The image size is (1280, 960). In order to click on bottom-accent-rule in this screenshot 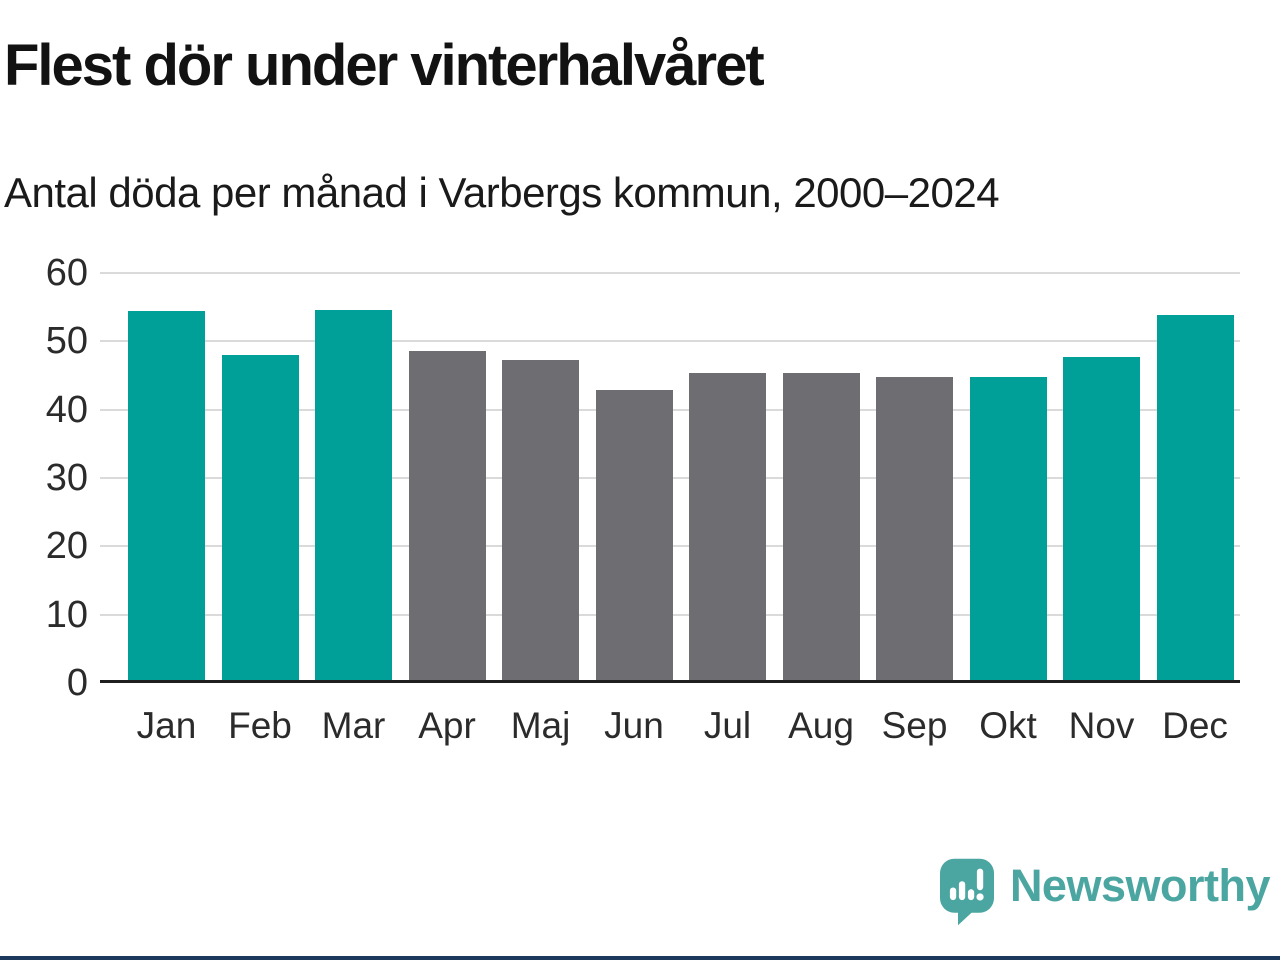, I will do `click(640, 958)`.